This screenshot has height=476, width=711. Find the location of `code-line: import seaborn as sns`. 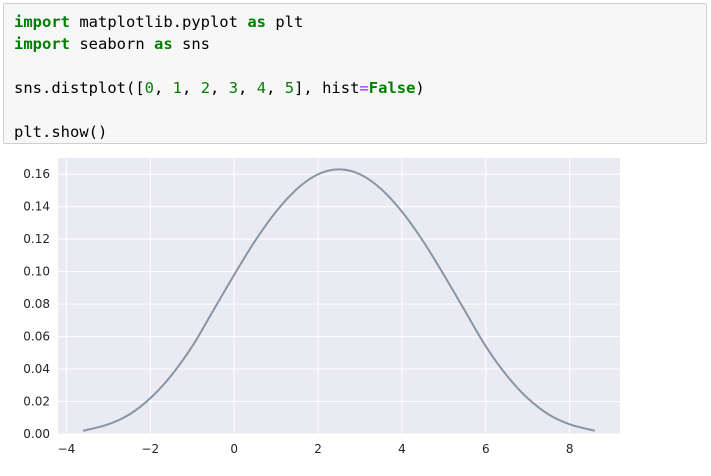

code-line: import seaborn as sns is located at coordinates (219, 44).